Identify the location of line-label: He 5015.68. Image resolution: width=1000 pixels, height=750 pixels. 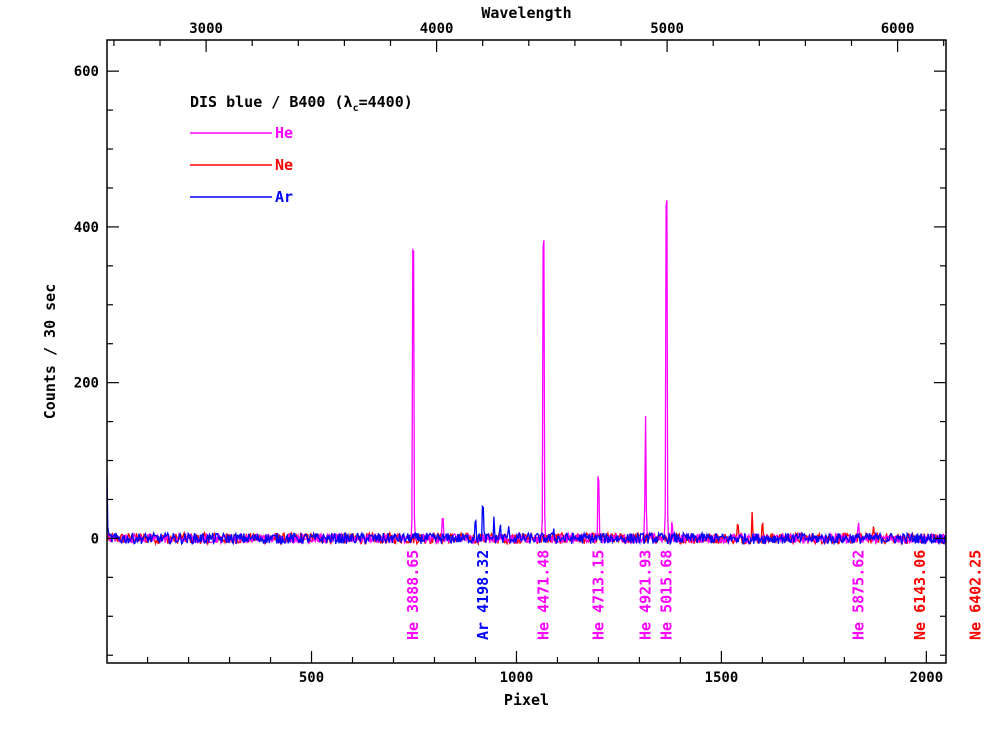
(666, 595).